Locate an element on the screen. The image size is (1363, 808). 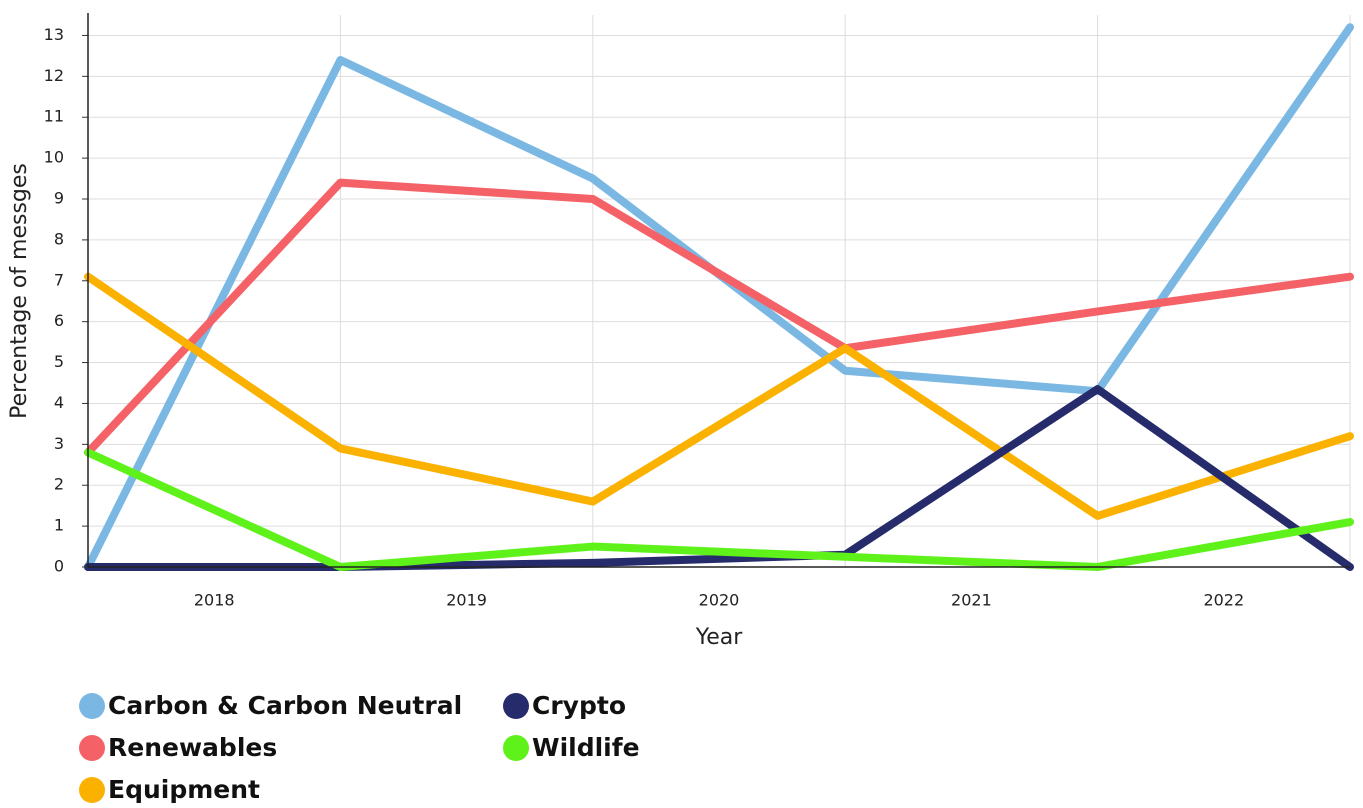
y-tick-label: 9 is located at coordinates (59, 198).